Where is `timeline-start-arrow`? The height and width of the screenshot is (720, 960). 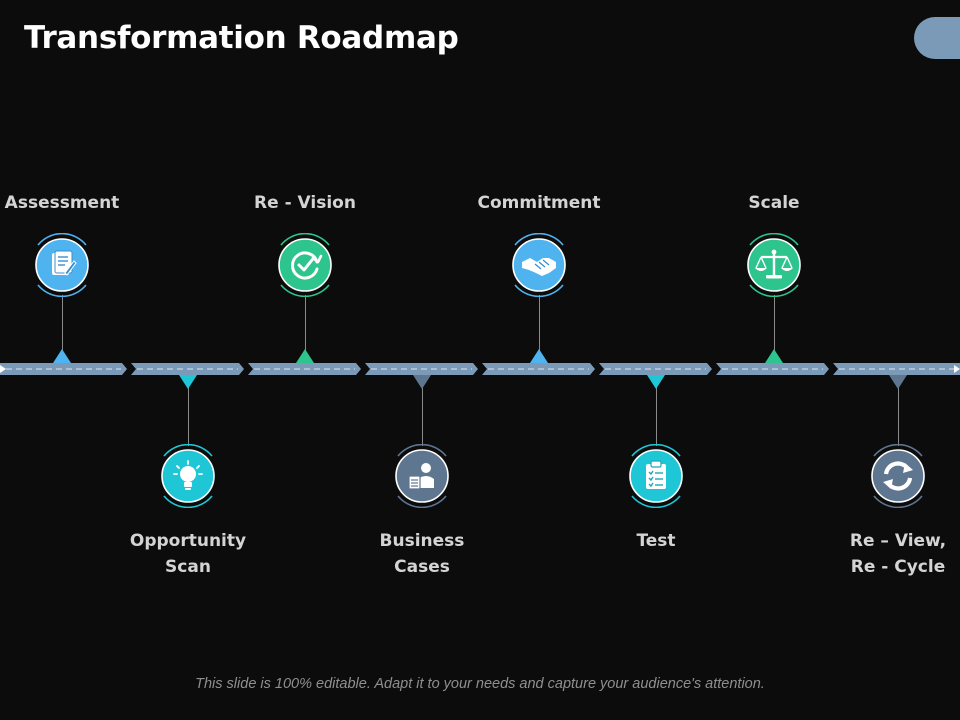
timeline-start-arrow is located at coordinates (3, 369).